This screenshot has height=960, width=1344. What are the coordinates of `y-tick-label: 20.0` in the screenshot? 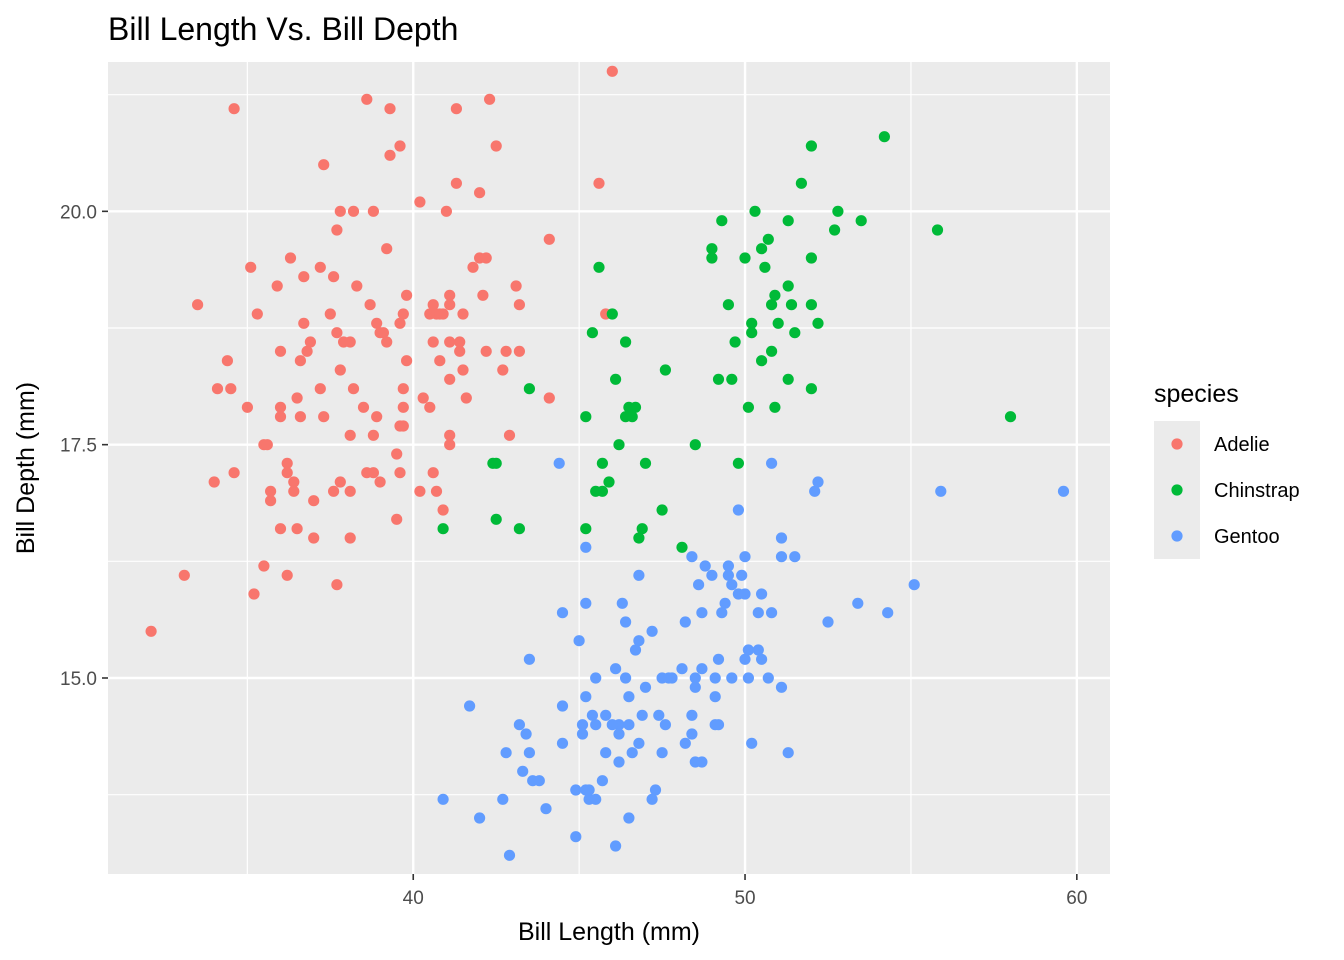 It's located at (78, 212).